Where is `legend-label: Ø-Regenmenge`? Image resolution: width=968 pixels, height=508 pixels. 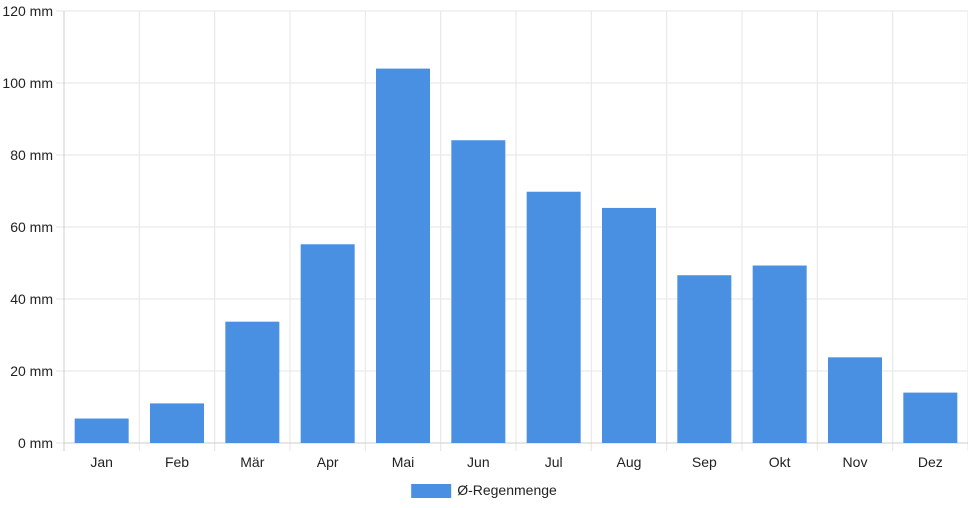
legend-label: Ø-Regenmenge is located at coordinates (507, 490).